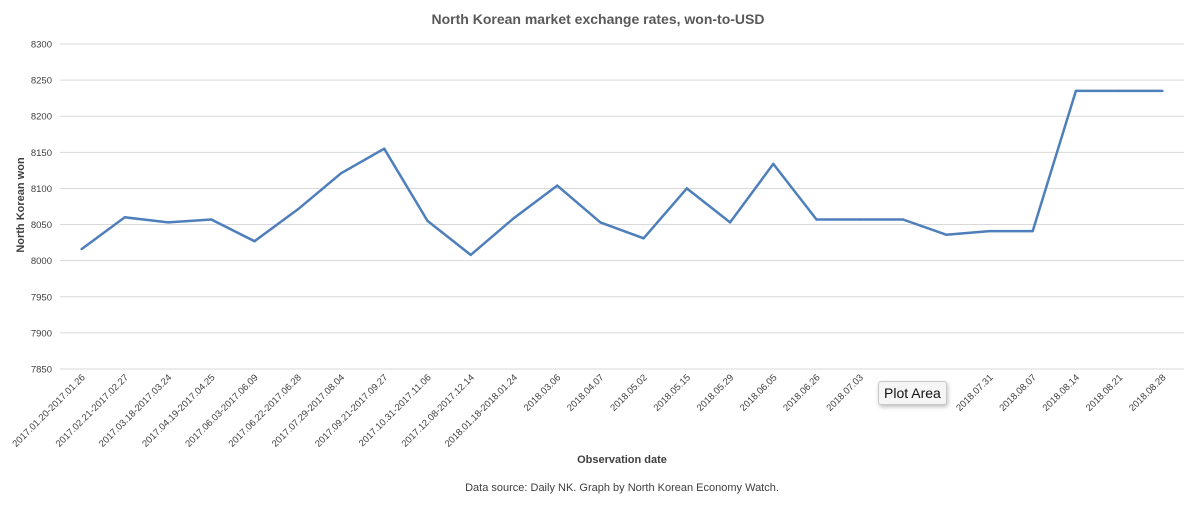 The image size is (1200, 509). I want to click on x-tick-label: 2017.10.31-2017.11.06, so click(395, 410).